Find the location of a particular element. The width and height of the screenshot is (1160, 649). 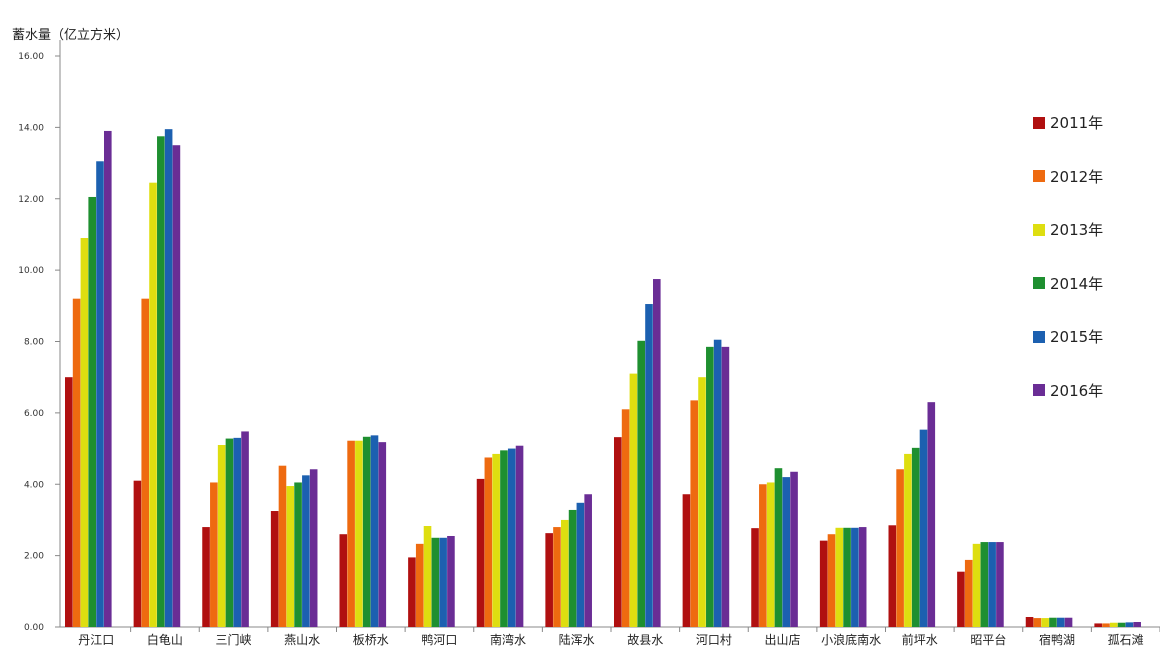

x-tick-label: 宿鸭湖 is located at coordinates (1057, 639).